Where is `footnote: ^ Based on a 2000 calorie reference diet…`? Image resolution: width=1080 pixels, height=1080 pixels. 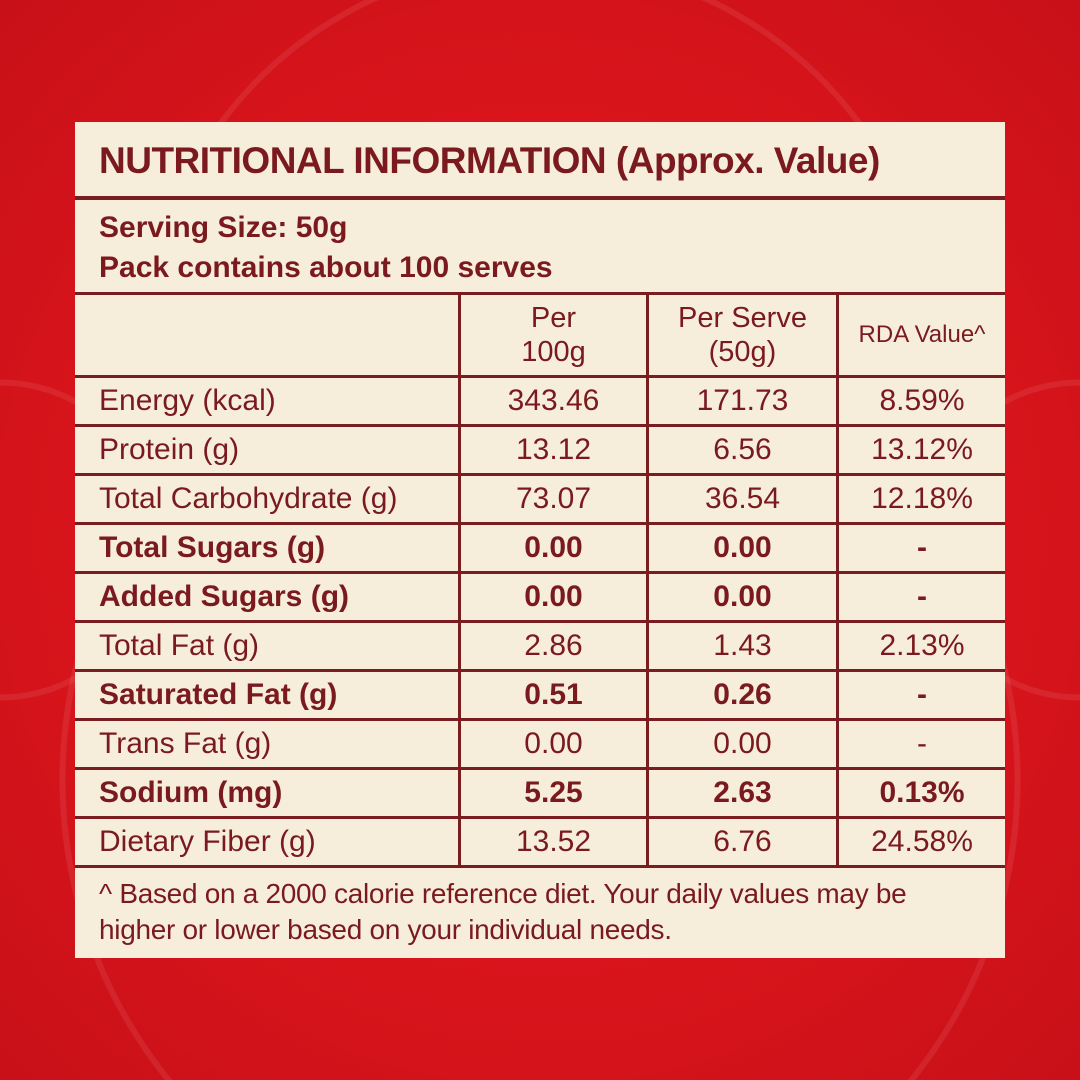 footnote: ^ Based on a 2000 calorie reference diet… is located at coordinates (503, 911).